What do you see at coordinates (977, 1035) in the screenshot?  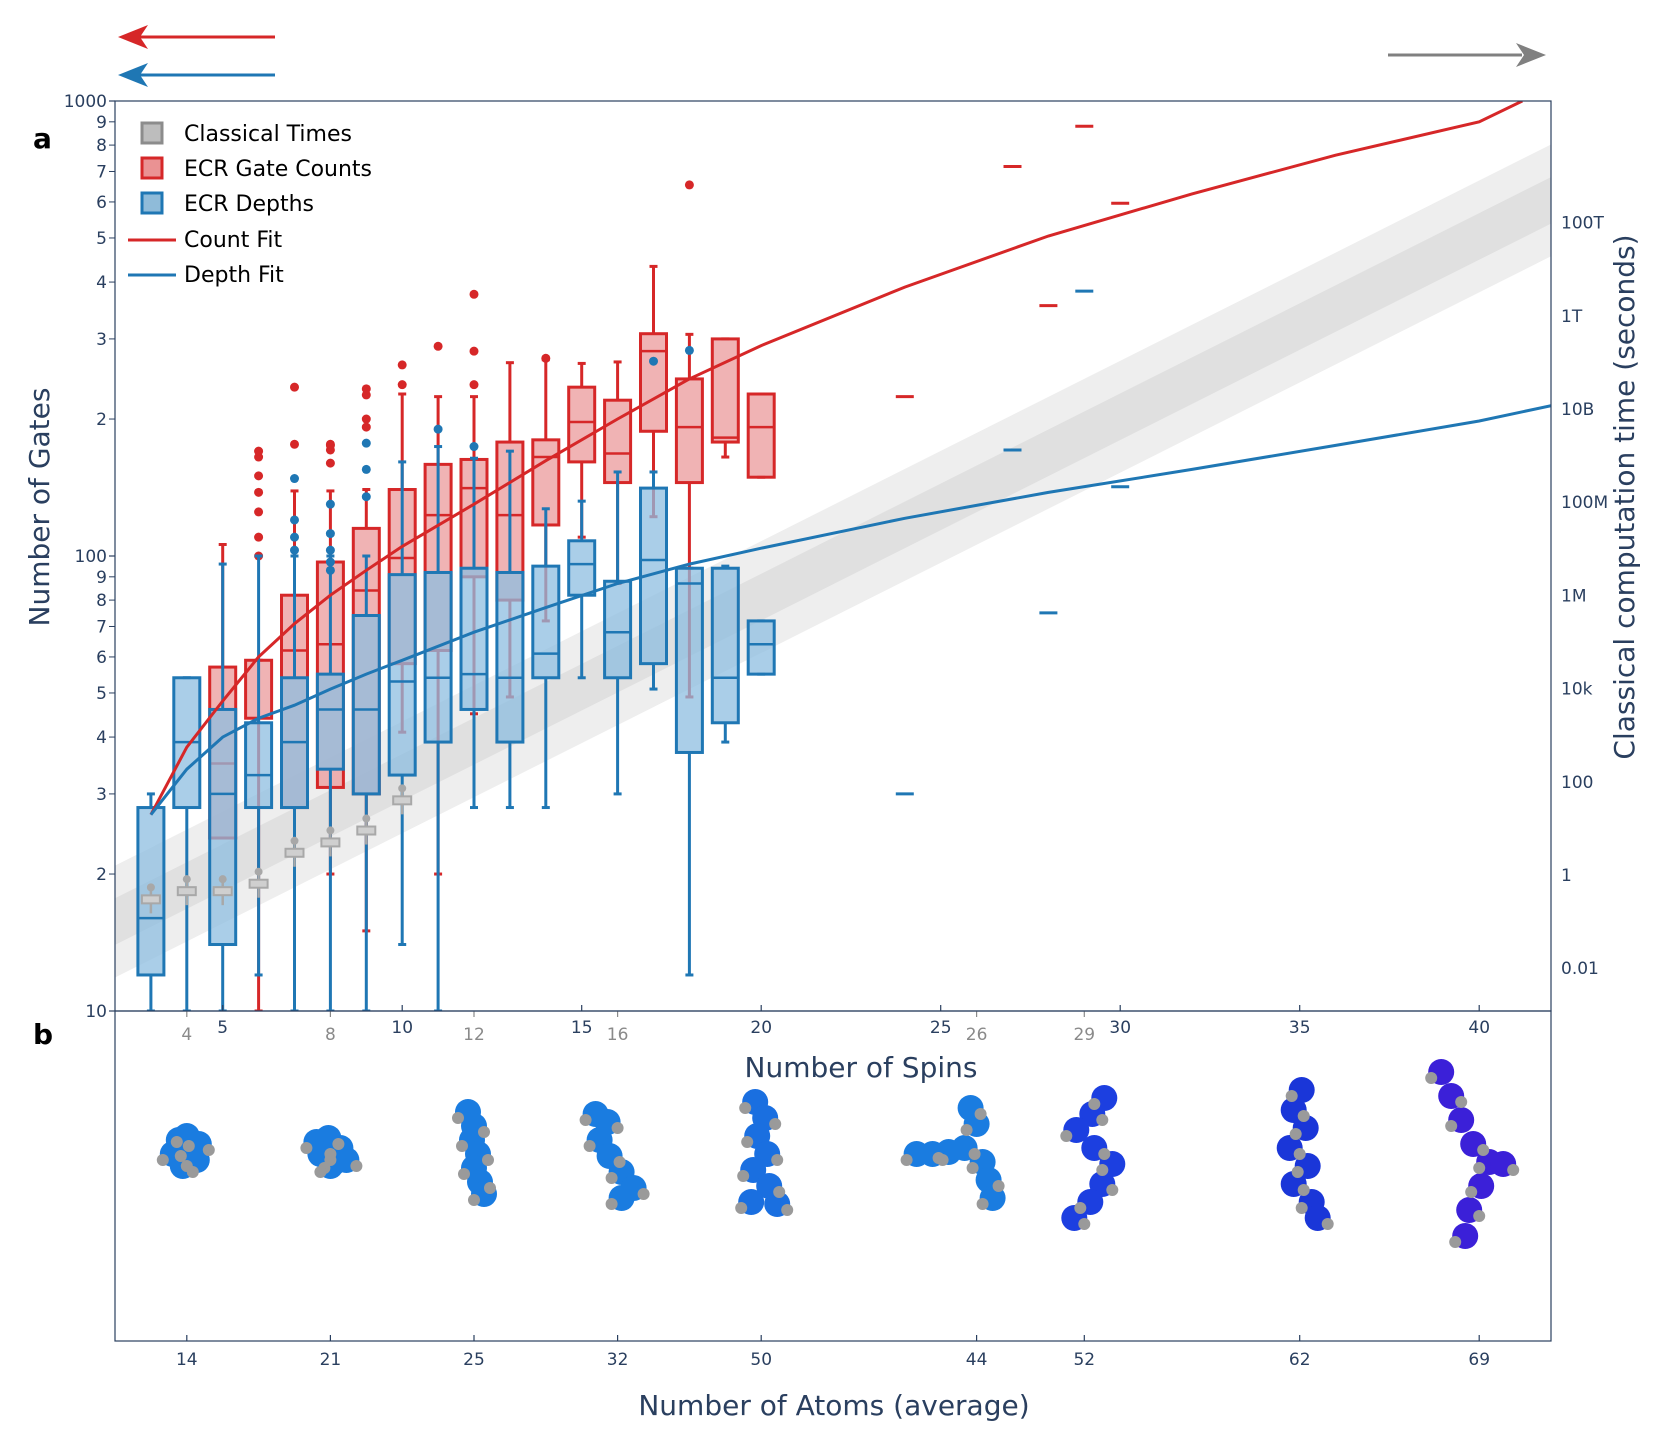 I see `xtick-molecule-label: 26` at bounding box center [977, 1035].